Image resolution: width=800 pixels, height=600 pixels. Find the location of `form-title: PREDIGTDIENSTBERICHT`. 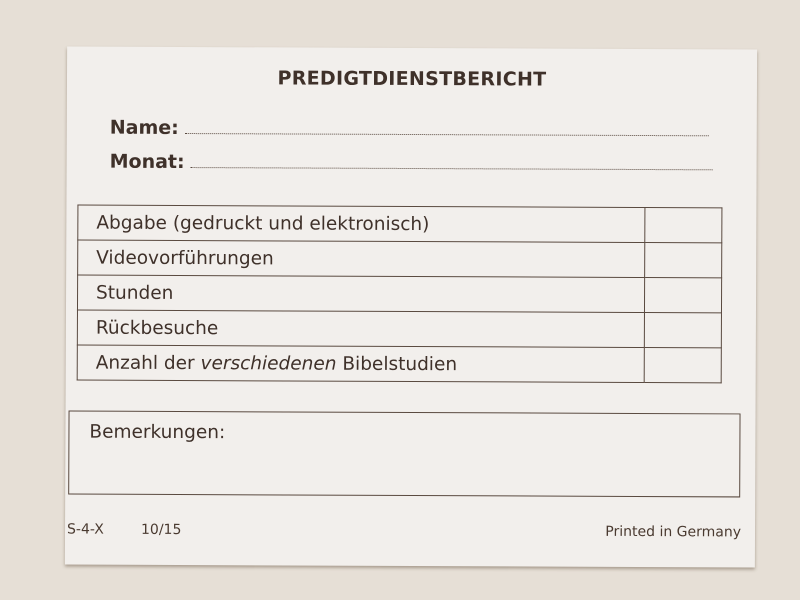

form-title: PREDIGTDIENSTBERICHT is located at coordinates (412, 79).